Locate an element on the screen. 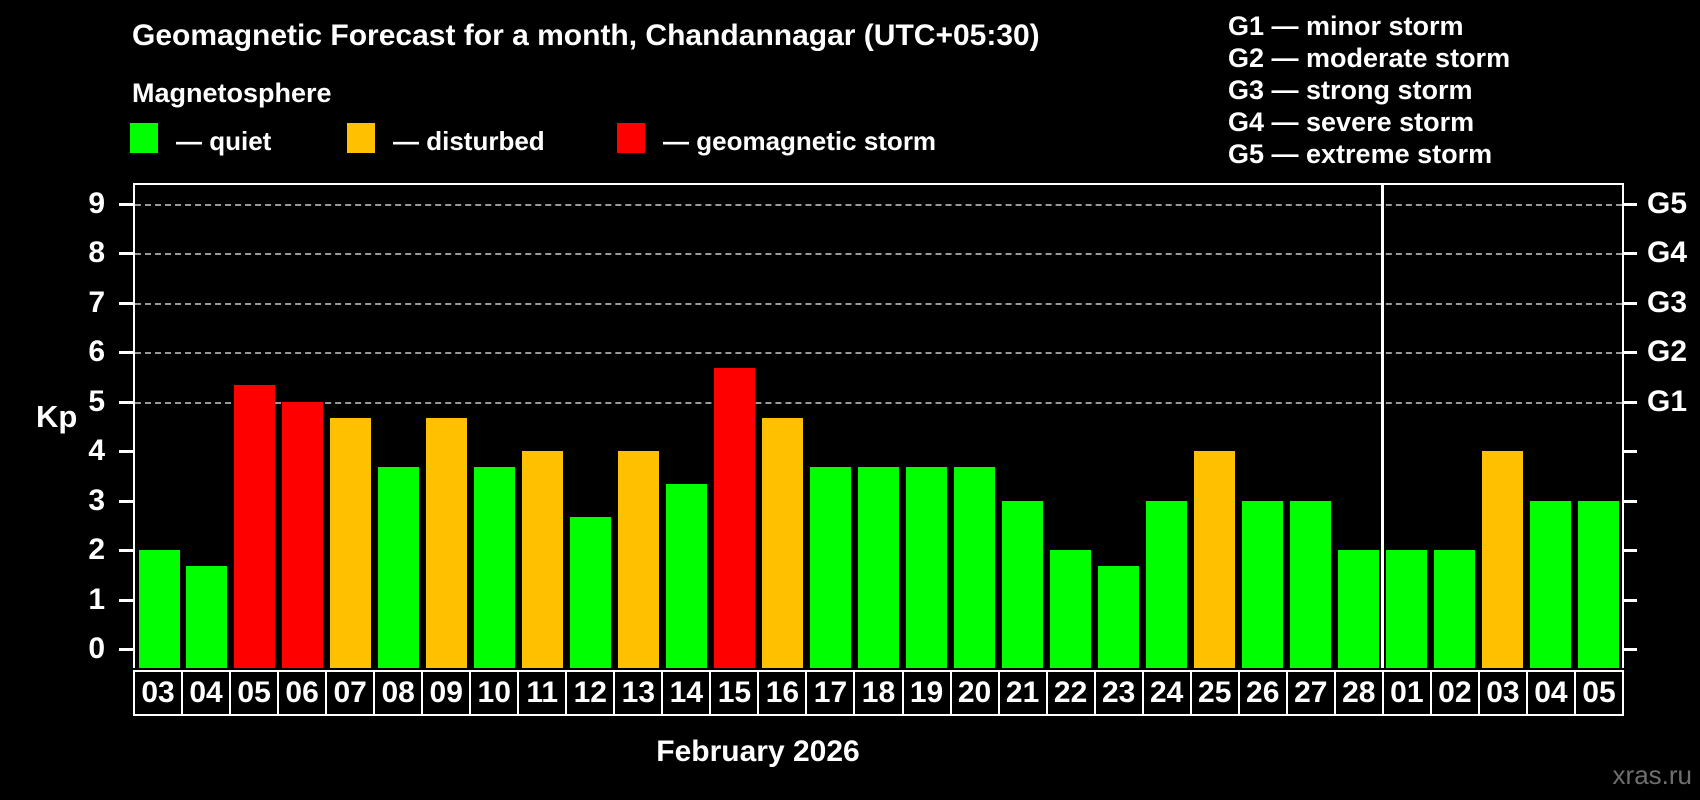  day-label: 18 is located at coordinates (878, 693).